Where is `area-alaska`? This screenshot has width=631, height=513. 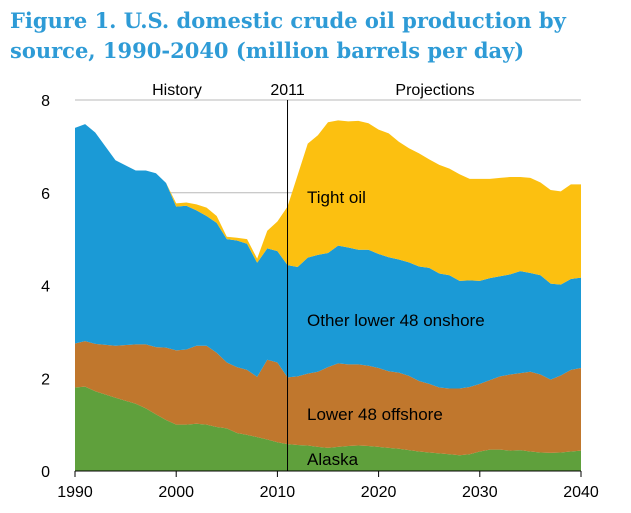 area-alaska is located at coordinates (328, 428).